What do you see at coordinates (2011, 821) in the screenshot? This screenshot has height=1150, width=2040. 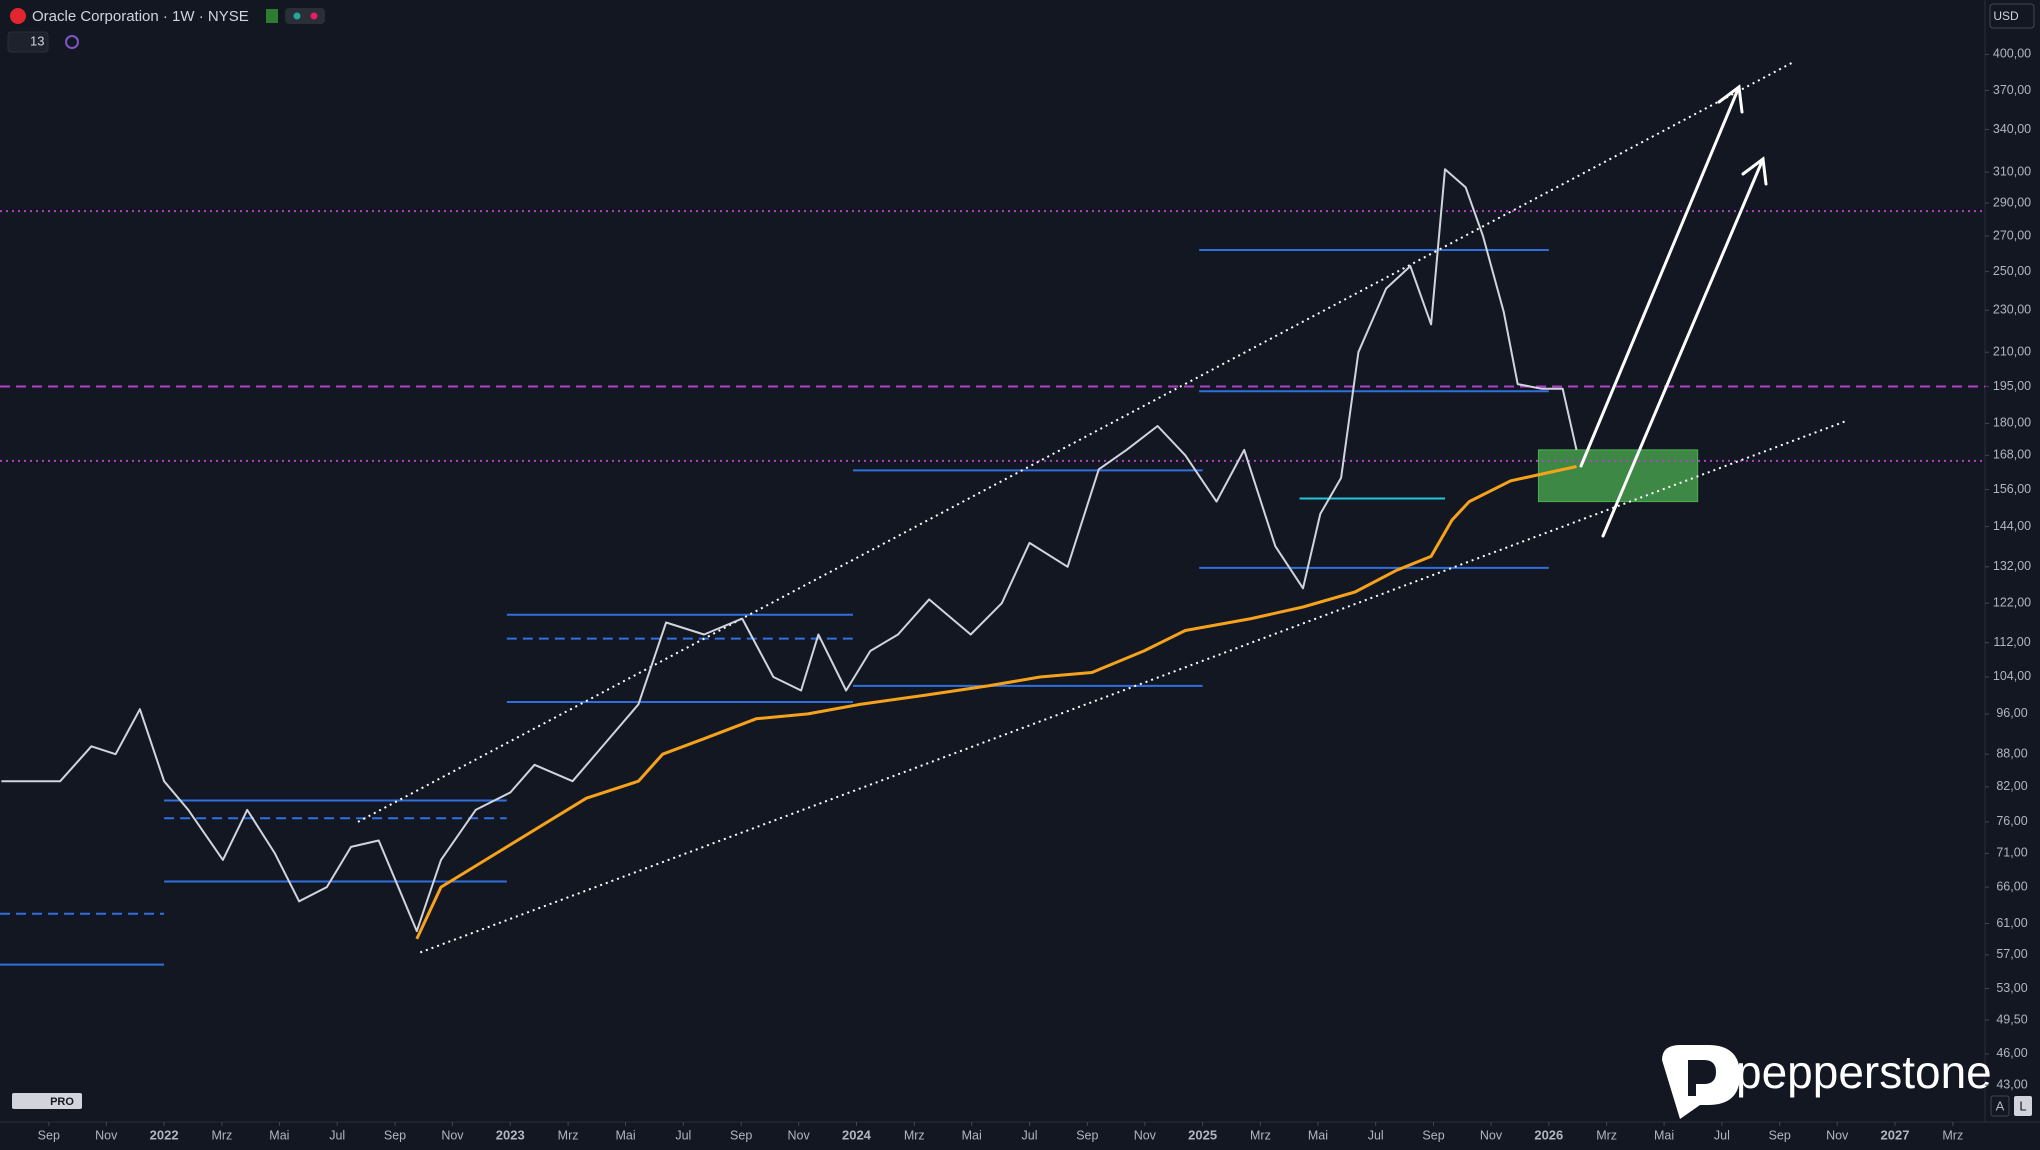 I see `y-tick-label: 76,00` at bounding box center [2011, 821].